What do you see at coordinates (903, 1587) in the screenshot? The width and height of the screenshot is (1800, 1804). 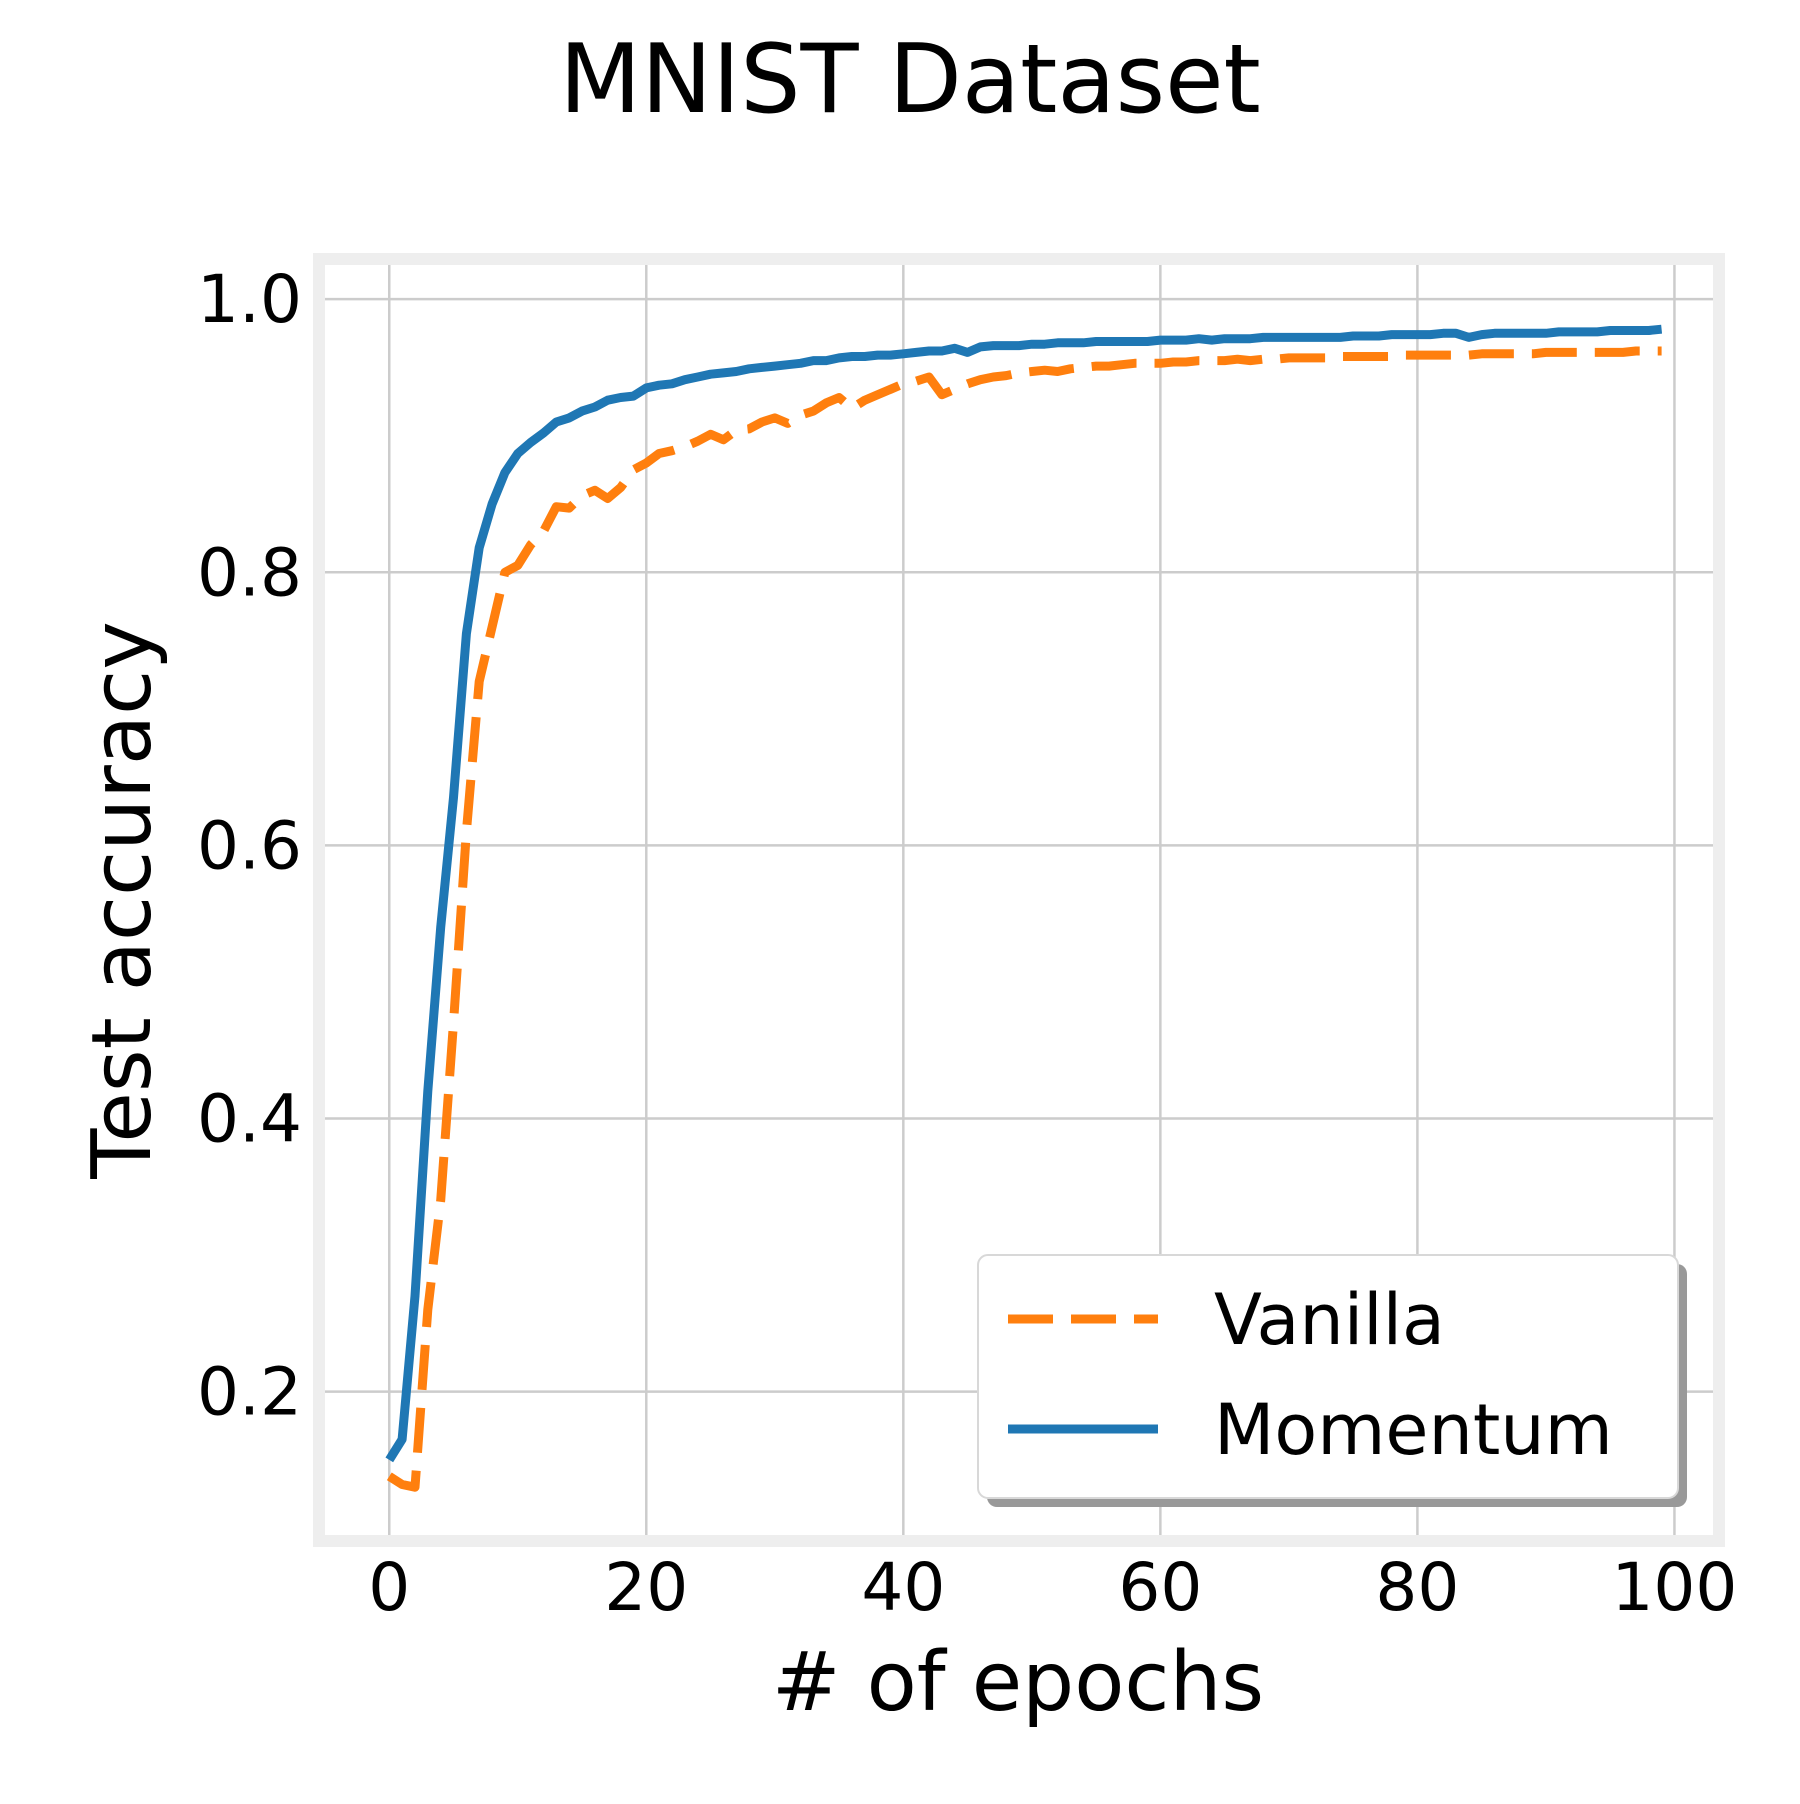 I see `x-tick-label: 40` at bounding box center [903, 1587].